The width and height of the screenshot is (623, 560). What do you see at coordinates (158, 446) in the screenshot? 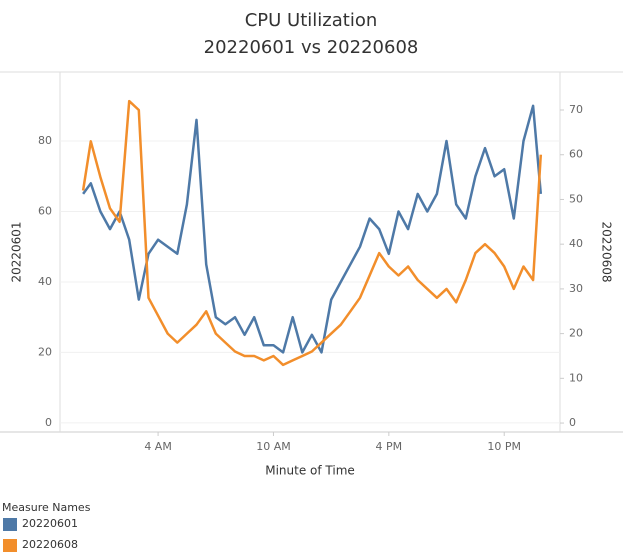
I see `x-tick-label: 4 AM` at bounding box center [158, 446].